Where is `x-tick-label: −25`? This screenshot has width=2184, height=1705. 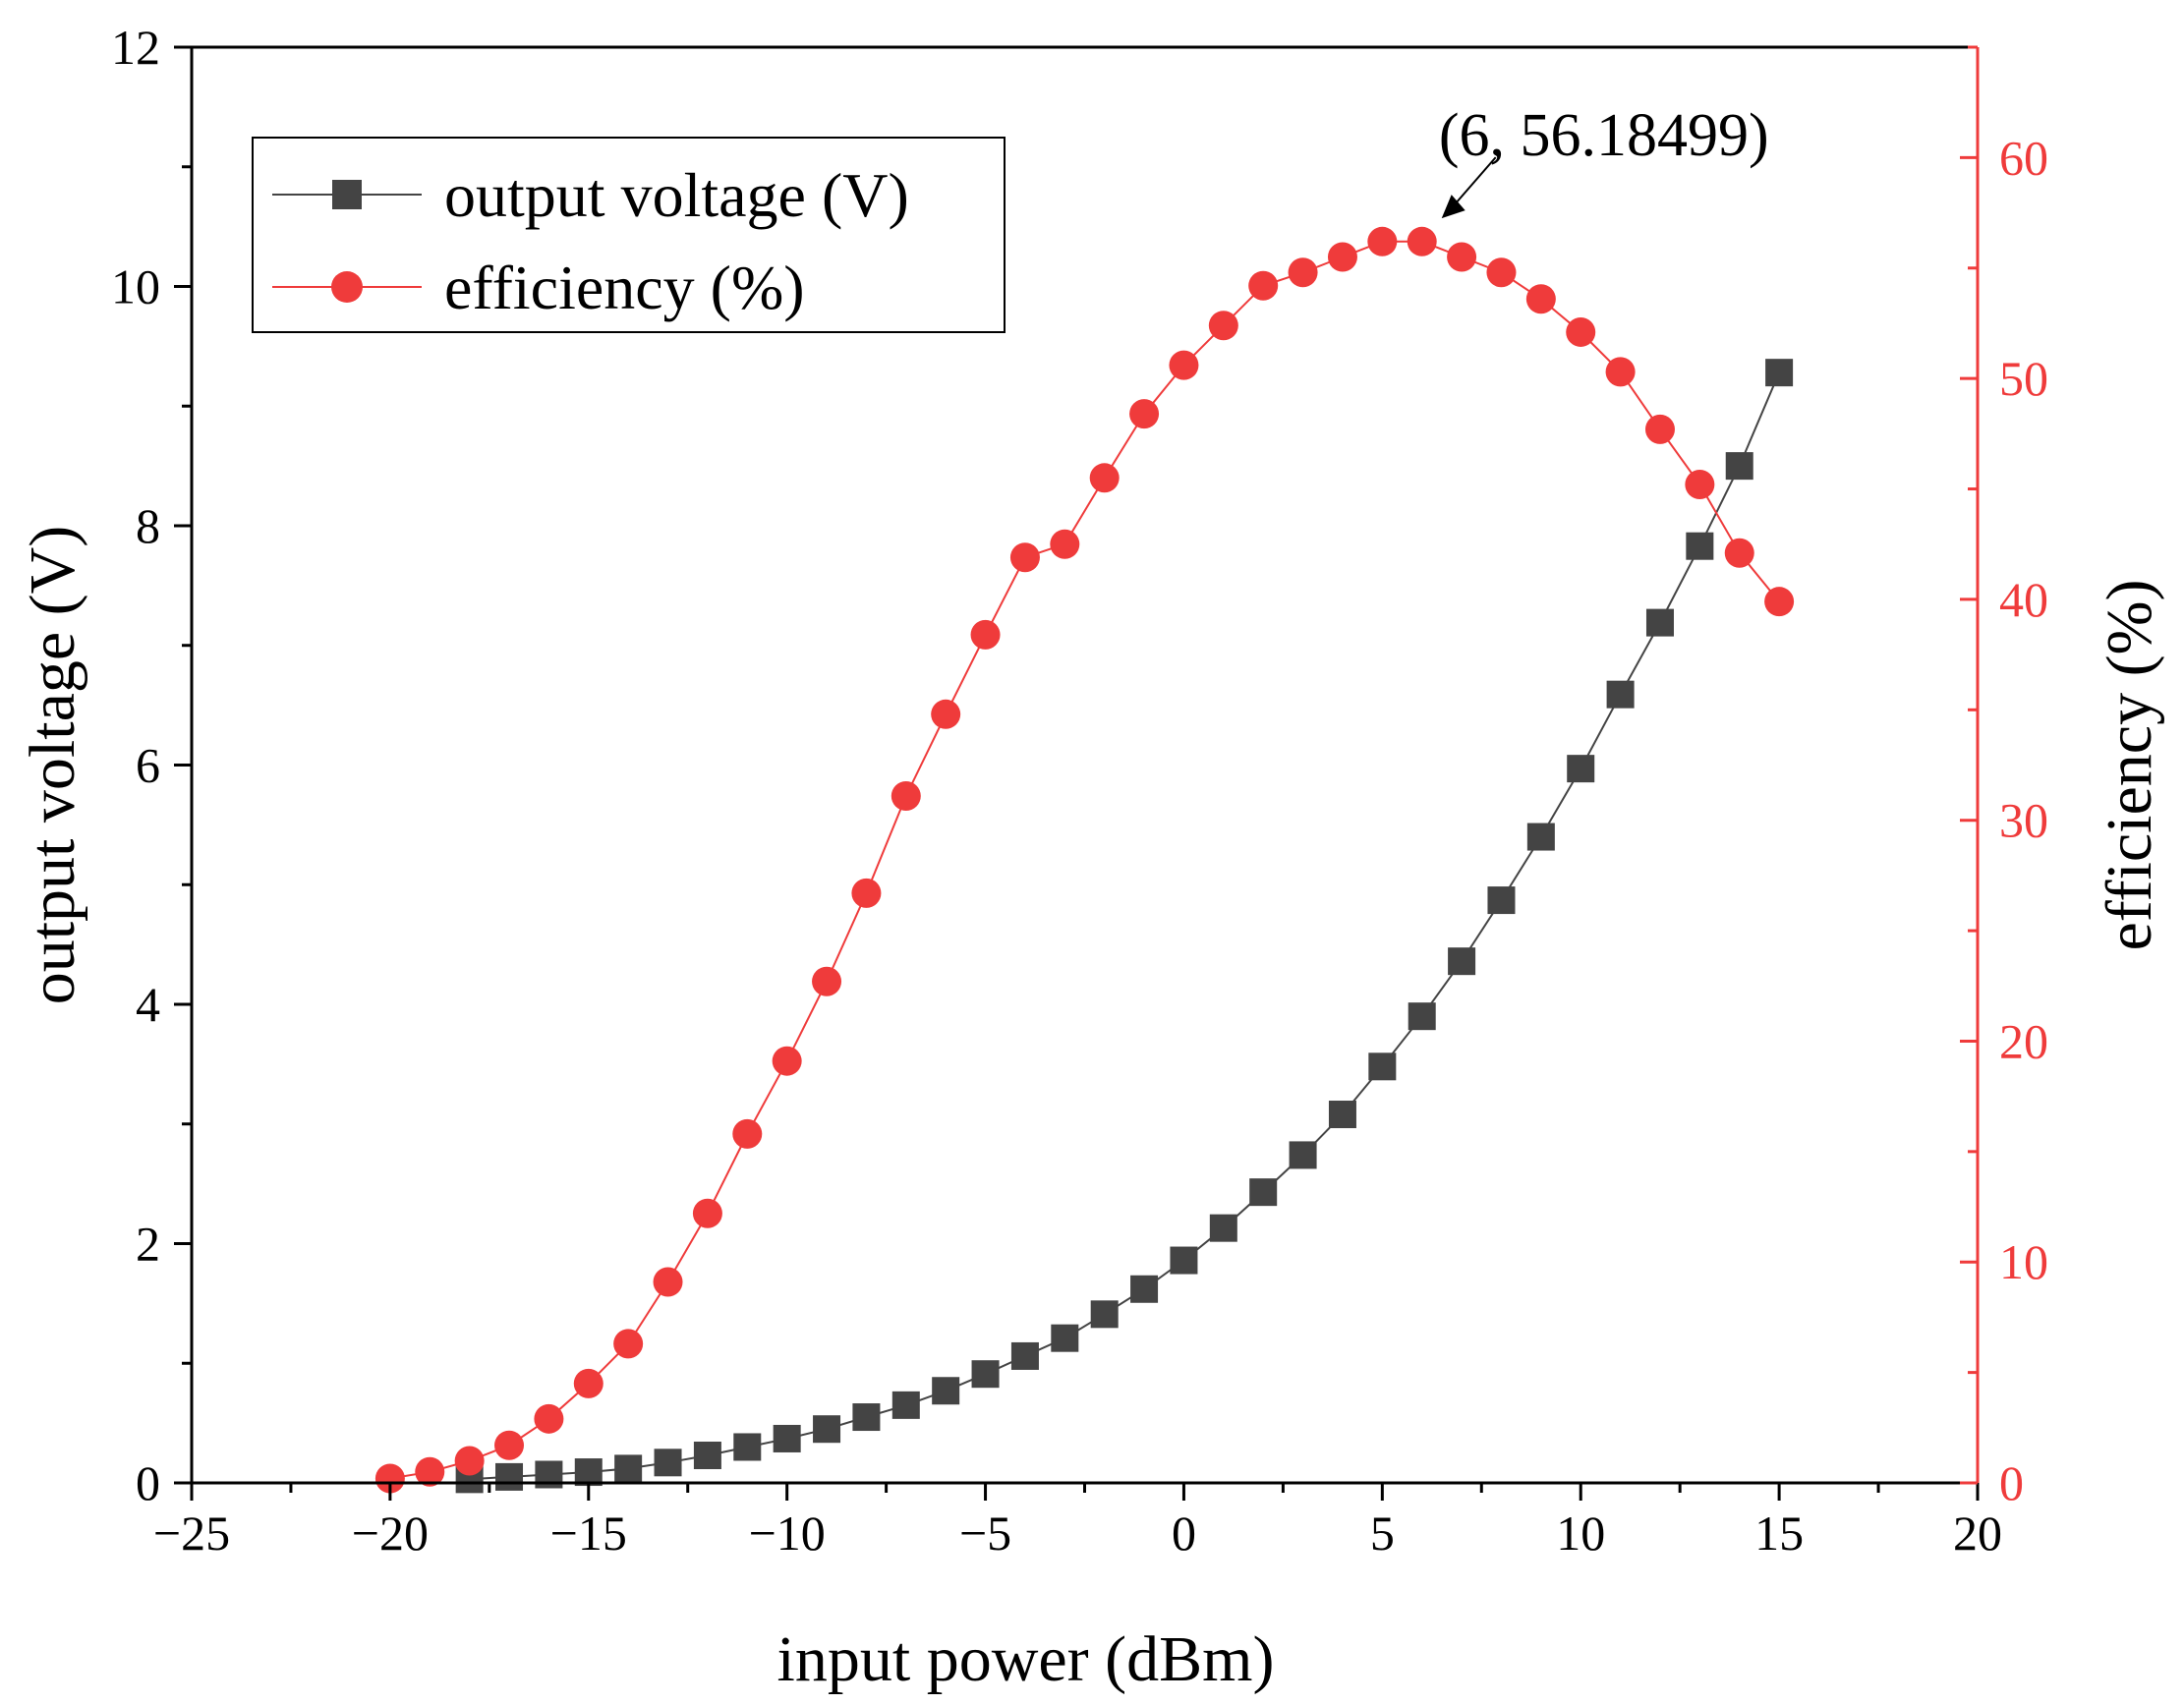 x-tick-label: −25 is located at coordinates (191, 1533).